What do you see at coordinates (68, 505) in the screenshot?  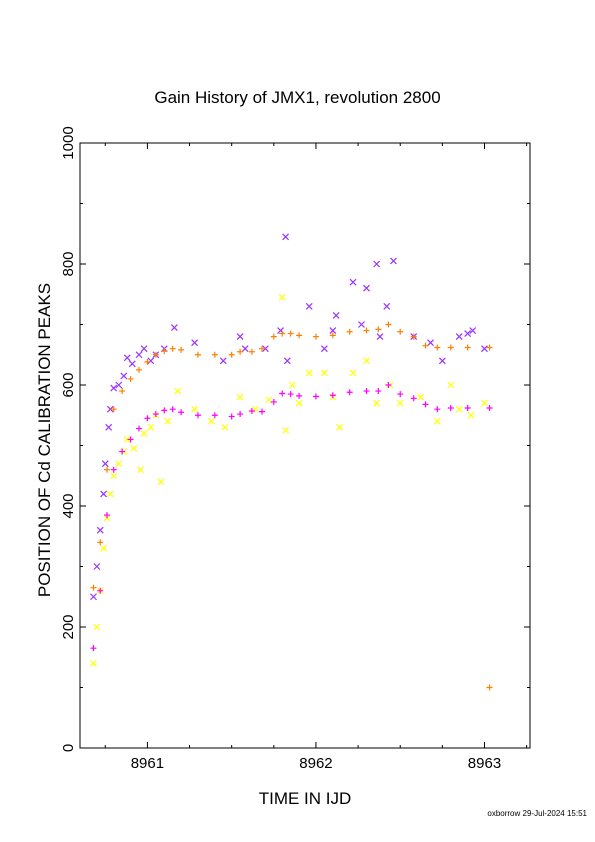 I see `y-tick-label: 400` at bounding box center [68, 505].